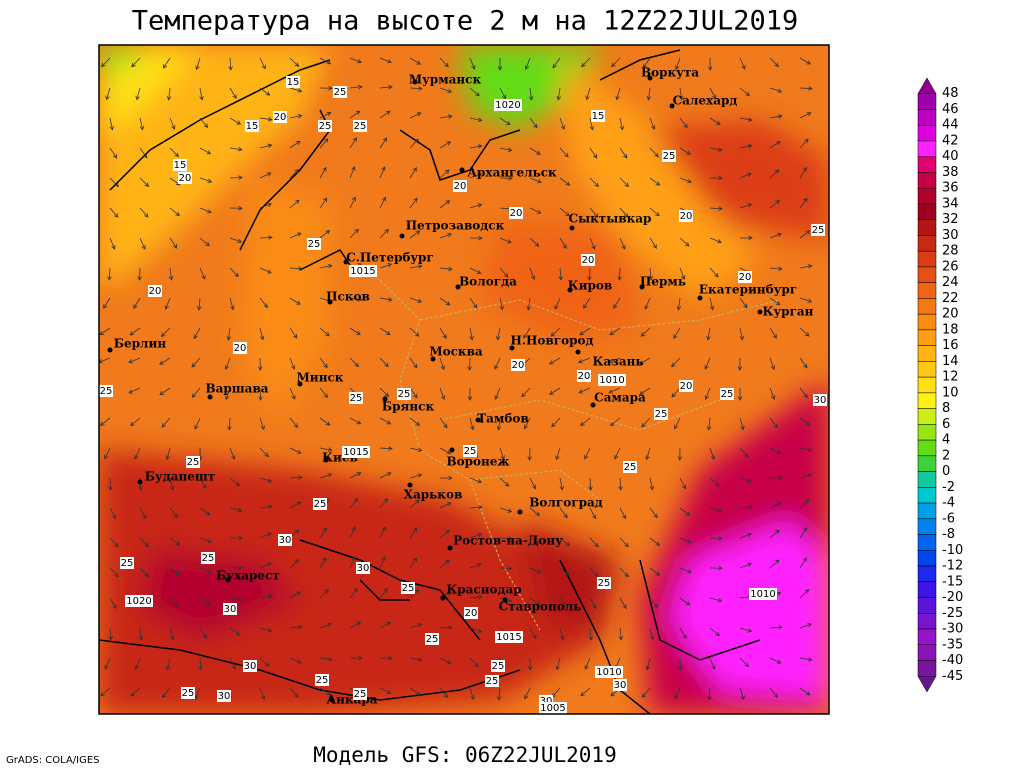 This screenshot has height=768, width=1024. I want to click on city-label: Сыктывкар, so click(610, 219).